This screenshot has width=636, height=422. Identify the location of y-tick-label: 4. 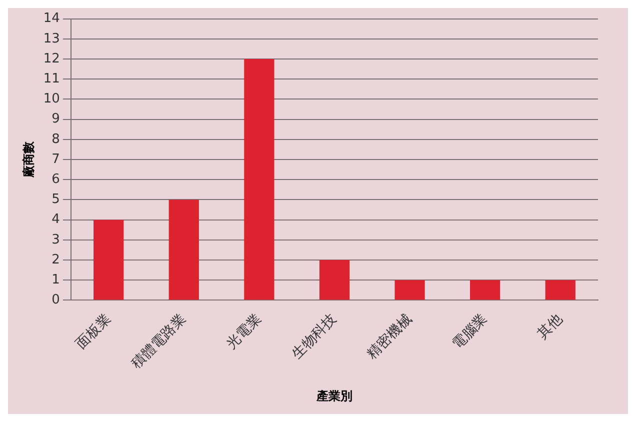
(56, 220).